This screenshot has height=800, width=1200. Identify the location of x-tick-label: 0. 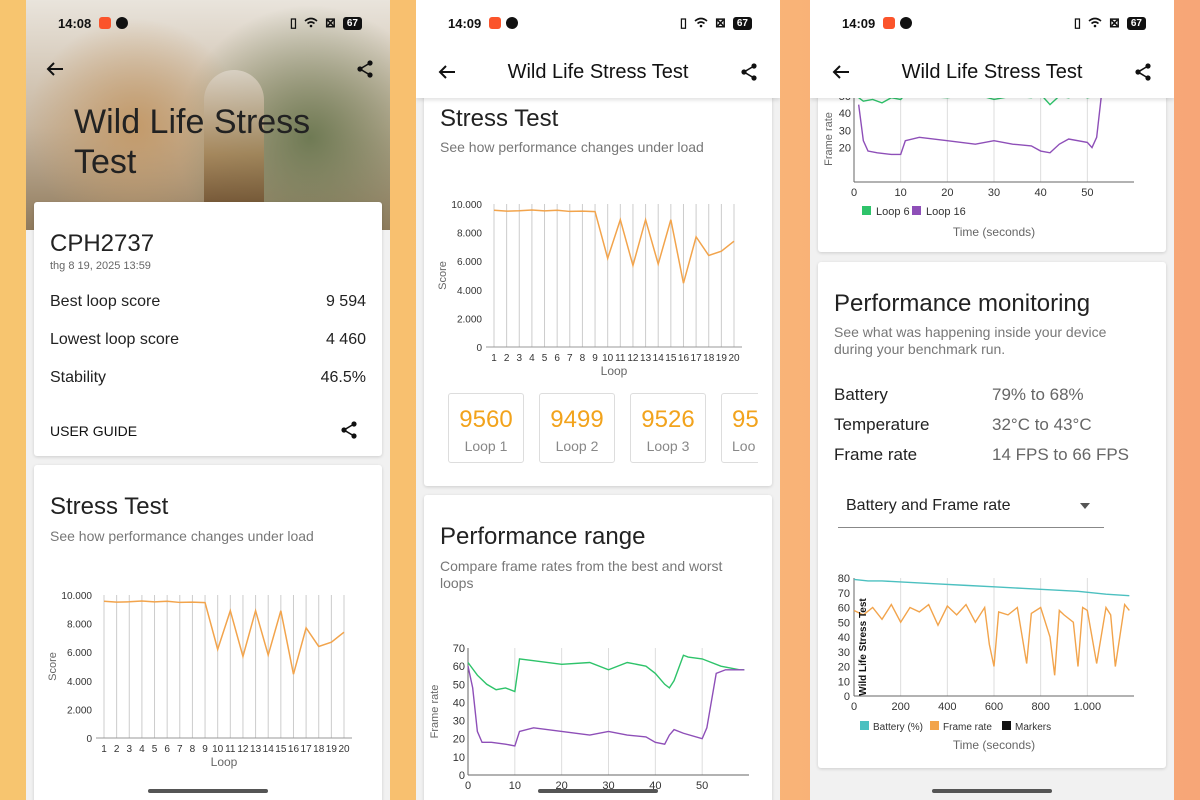
(468, 785).